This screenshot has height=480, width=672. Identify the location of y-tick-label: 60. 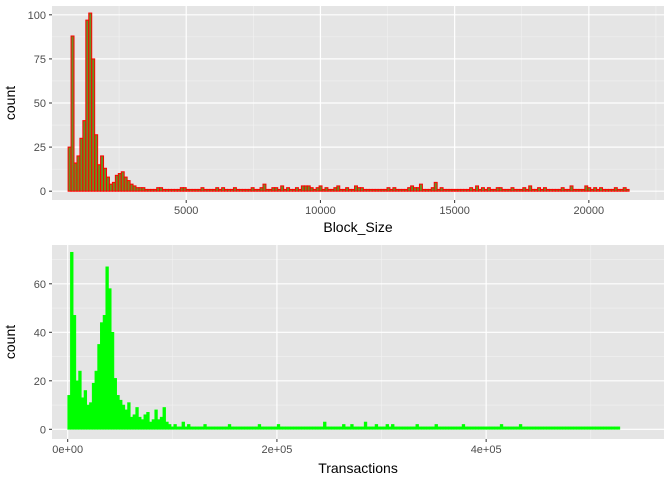
(40, 285).